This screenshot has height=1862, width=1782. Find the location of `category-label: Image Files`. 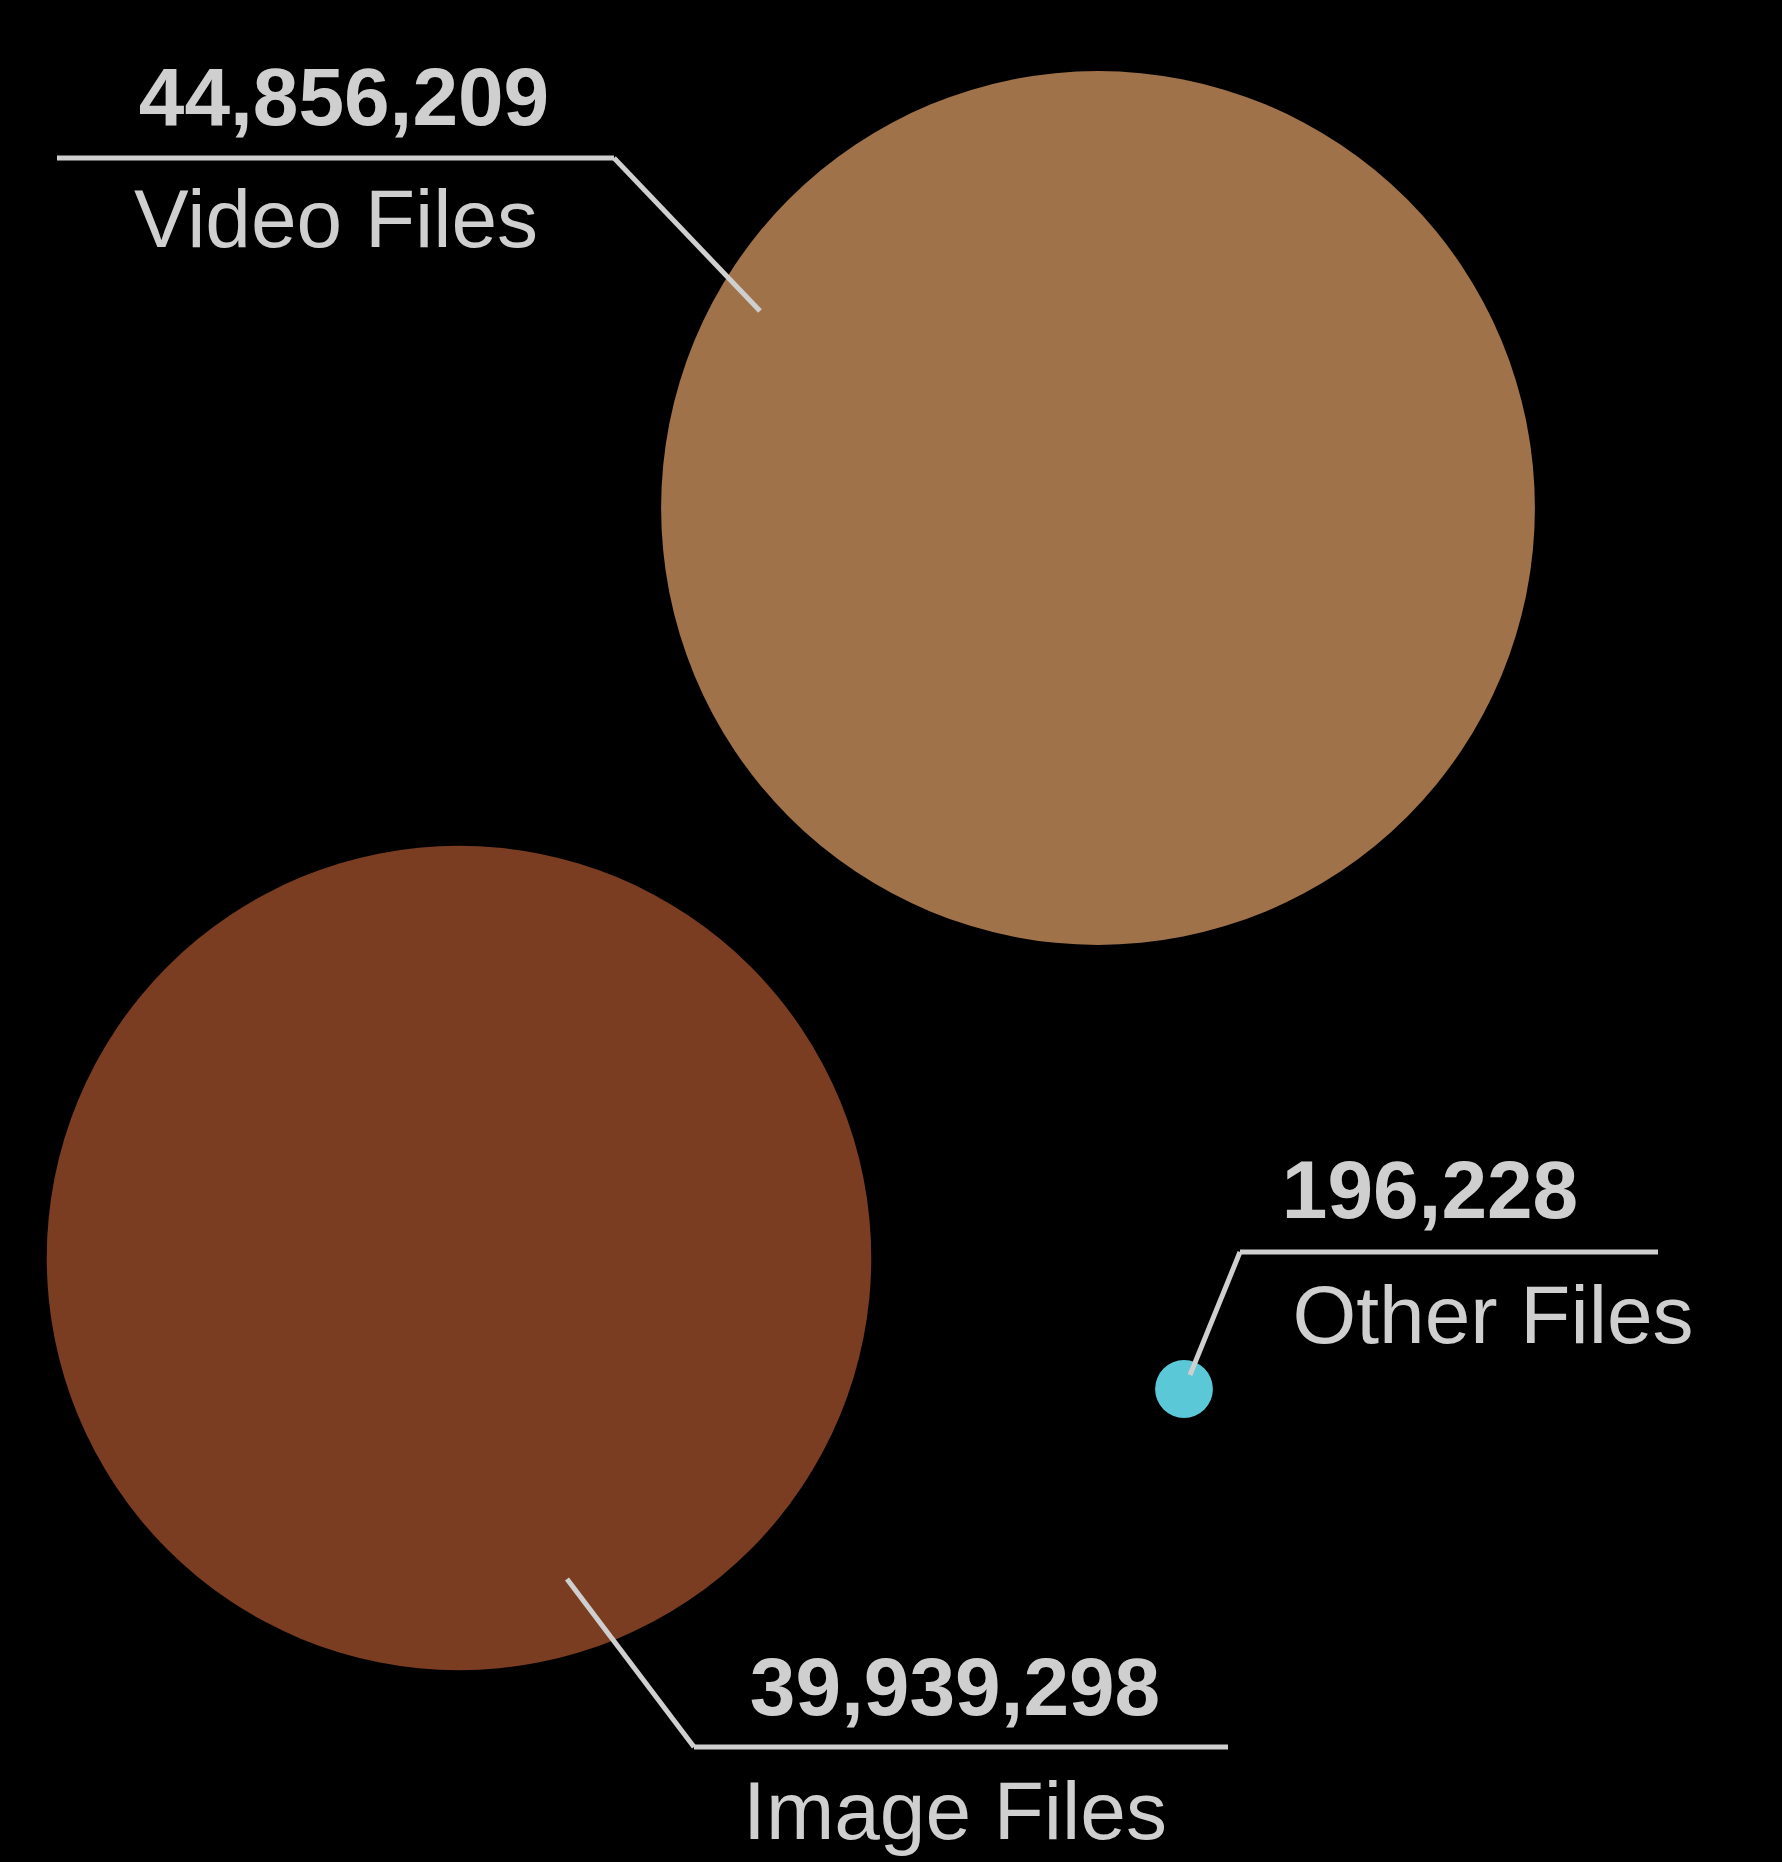

category-label: Image Files is located at coordinates (955, 1810).